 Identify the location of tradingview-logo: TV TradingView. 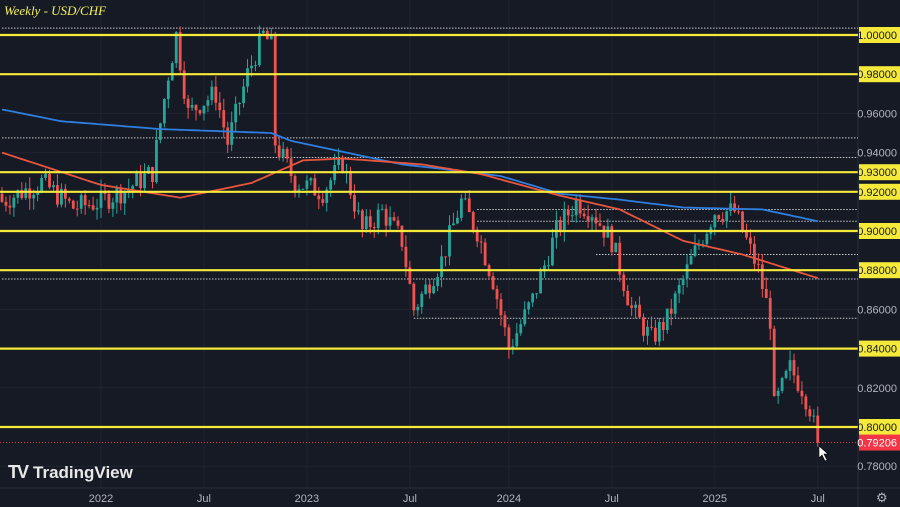
(70, 472).